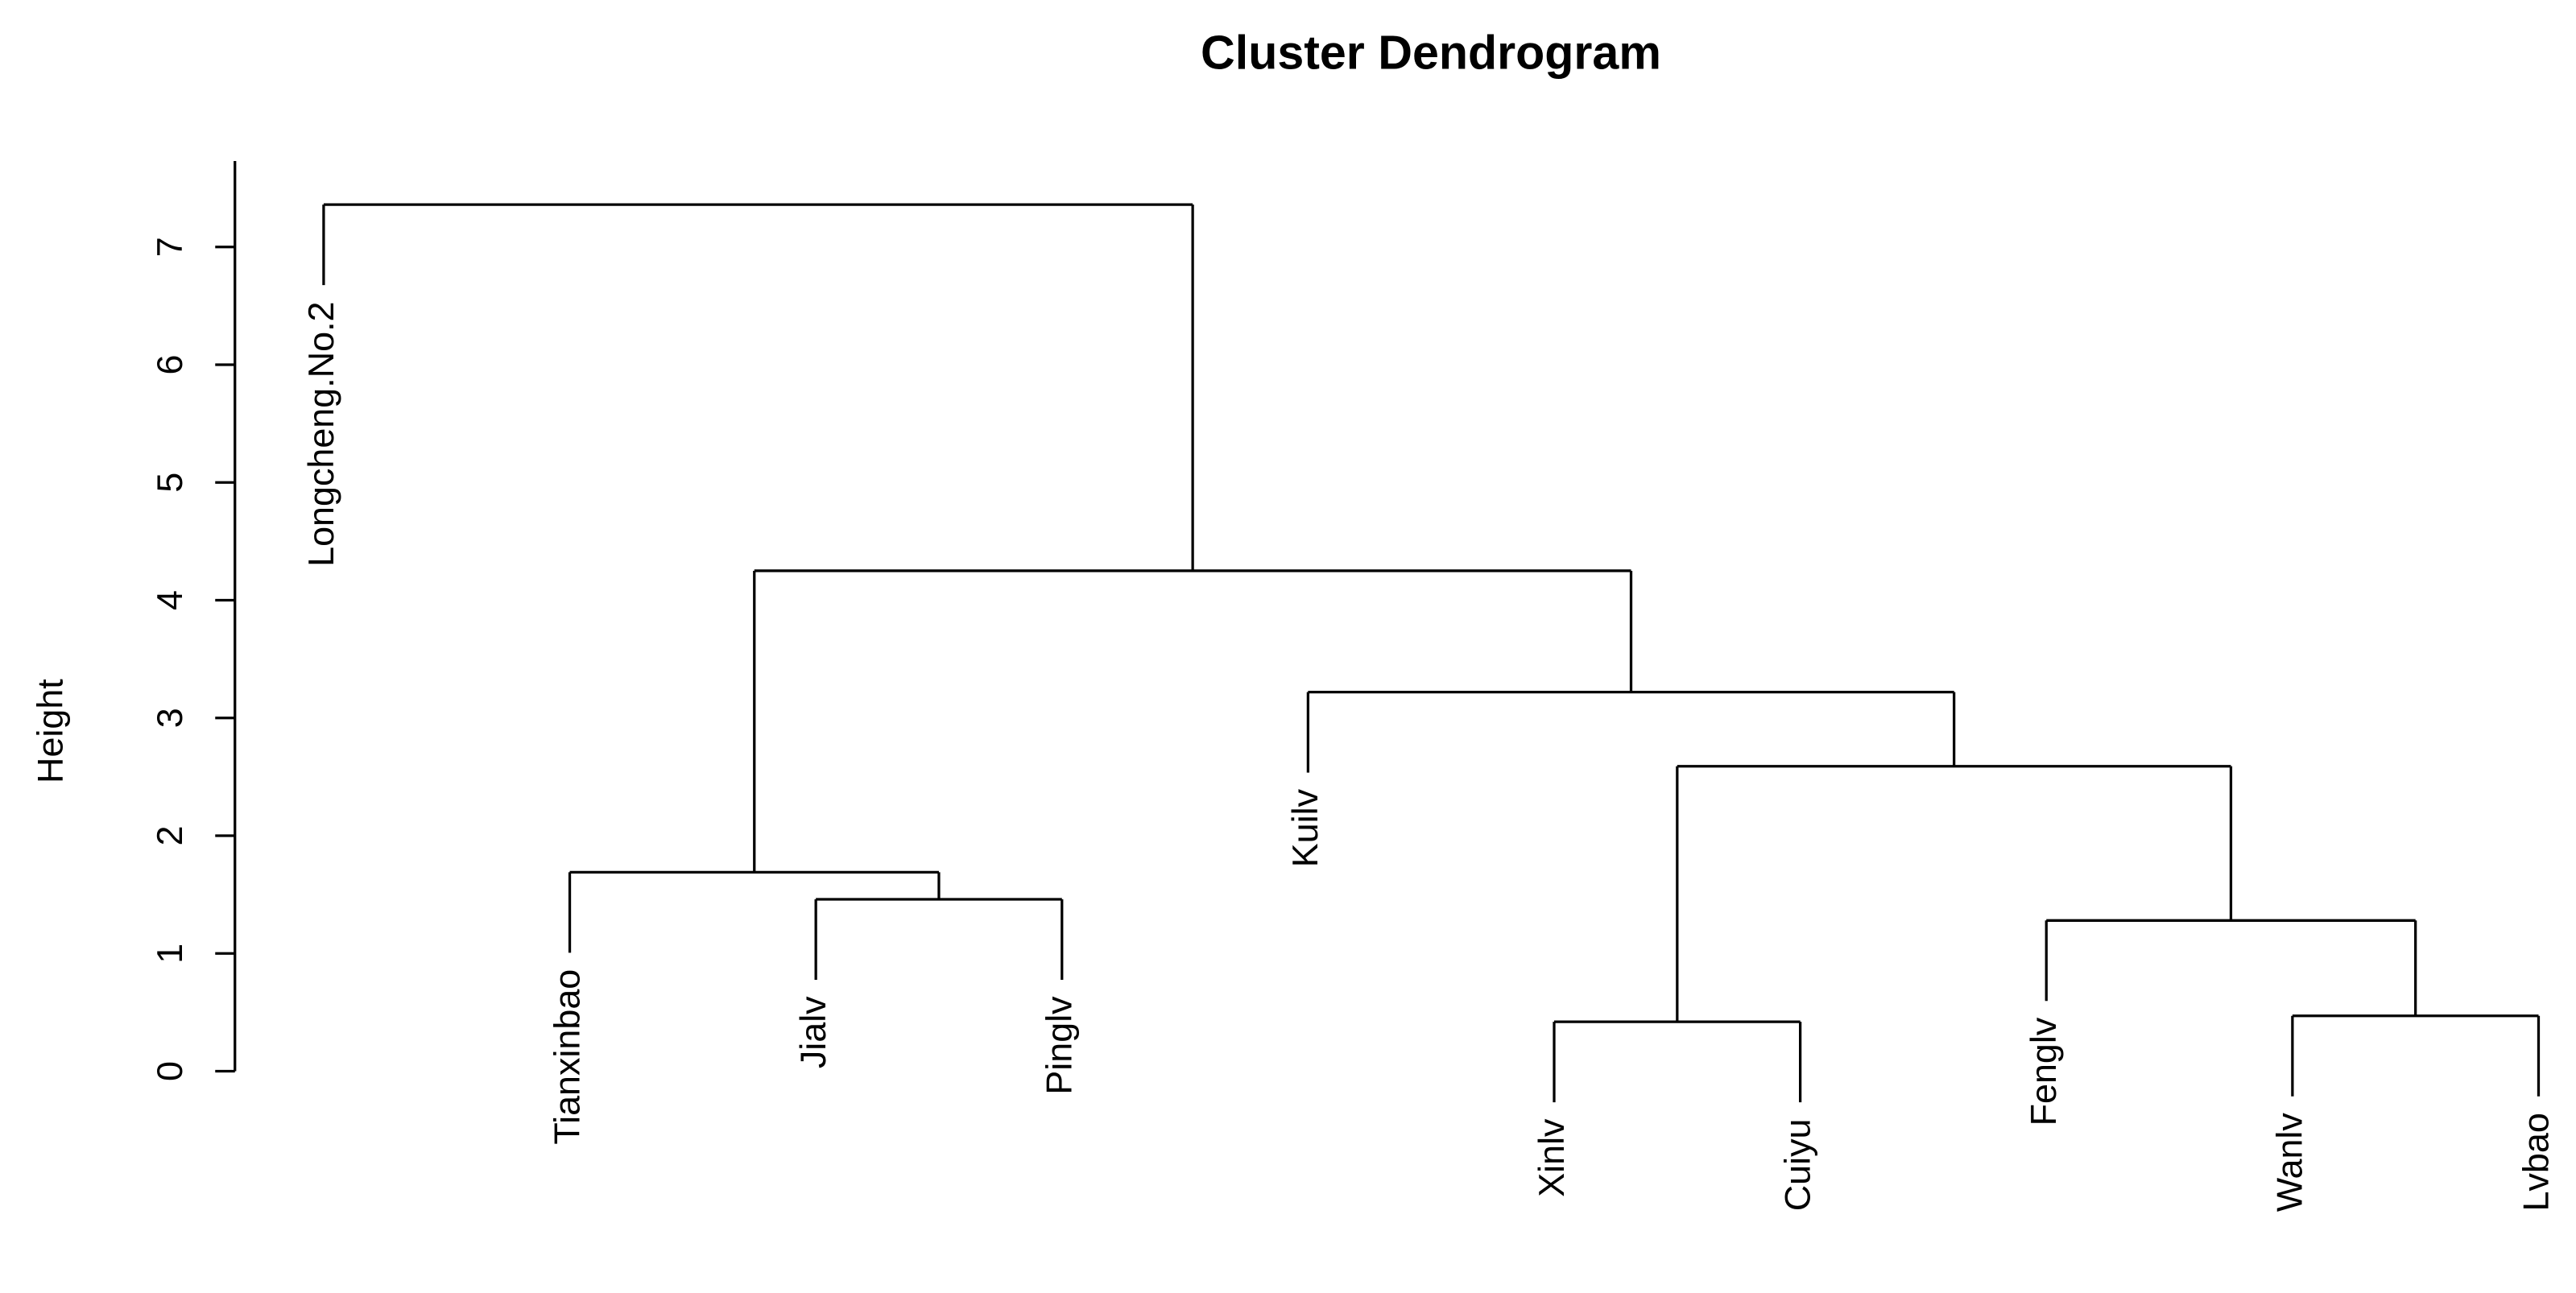 The image size is (2576, 1293). I want to click on y-axis-label: Height, so click(51, 731).